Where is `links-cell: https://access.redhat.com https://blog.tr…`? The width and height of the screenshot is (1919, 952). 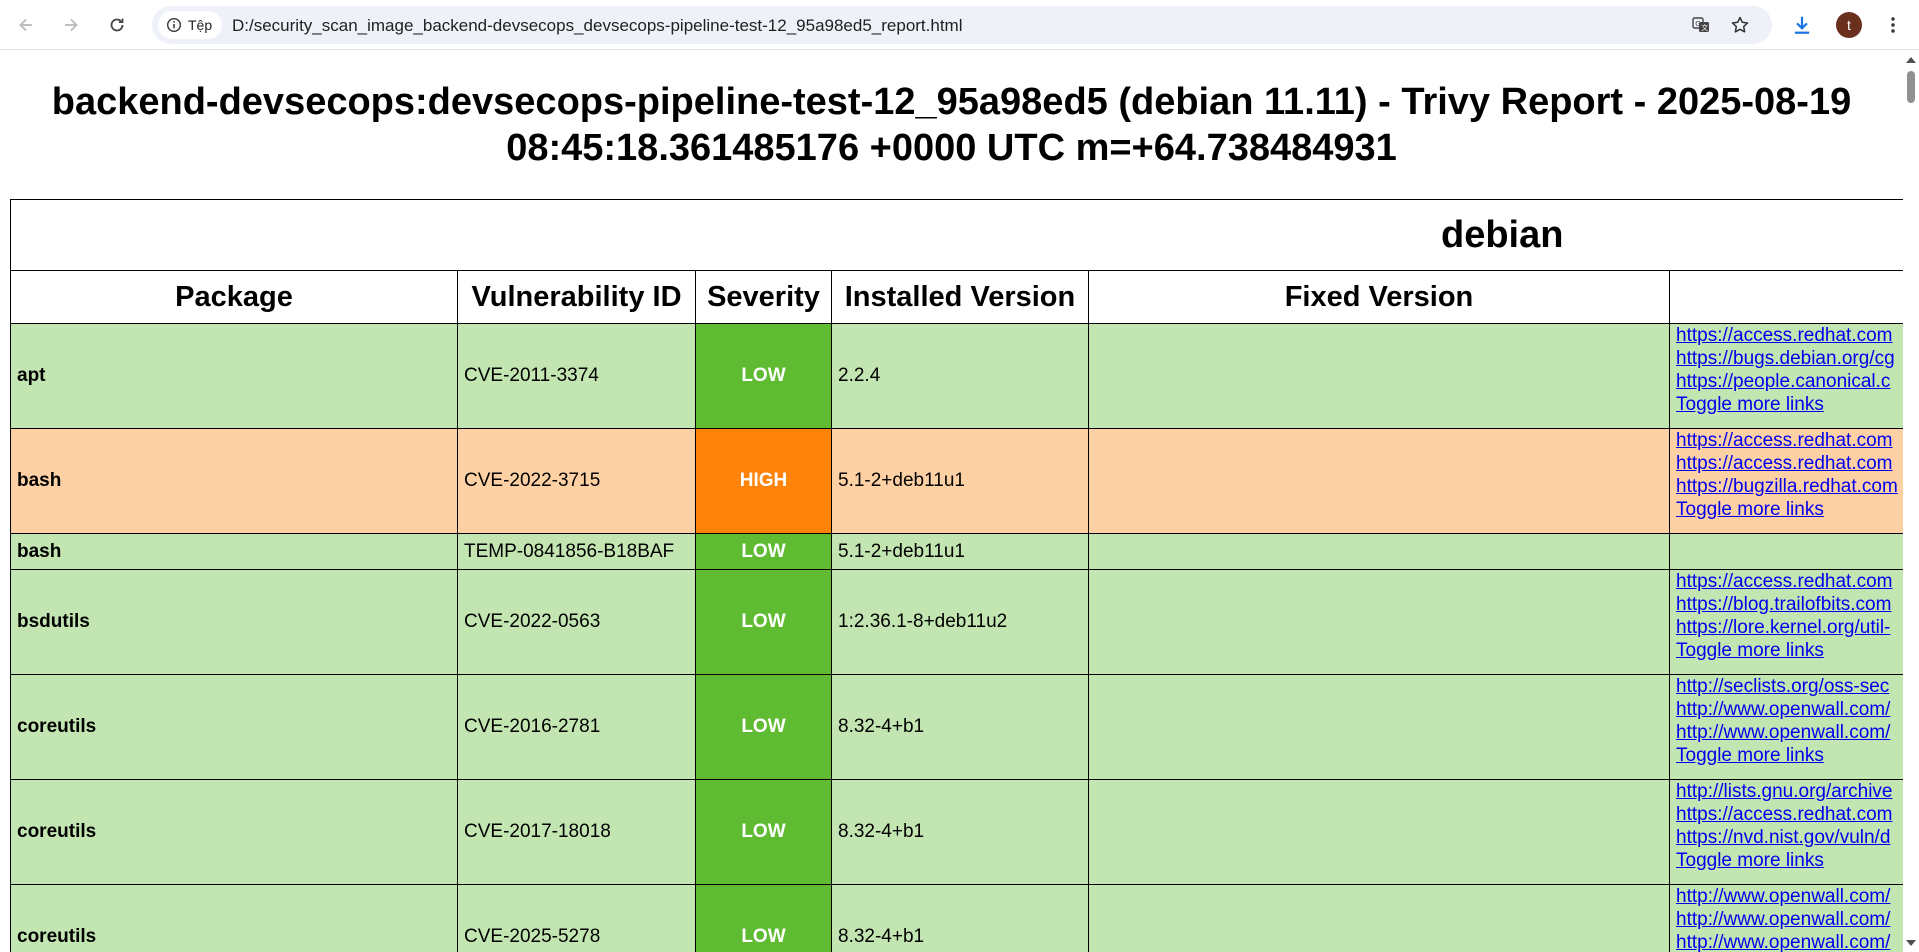
links-cell: https://access.redhat.com https://blog.tr… is located at coordinates (1785, 622).